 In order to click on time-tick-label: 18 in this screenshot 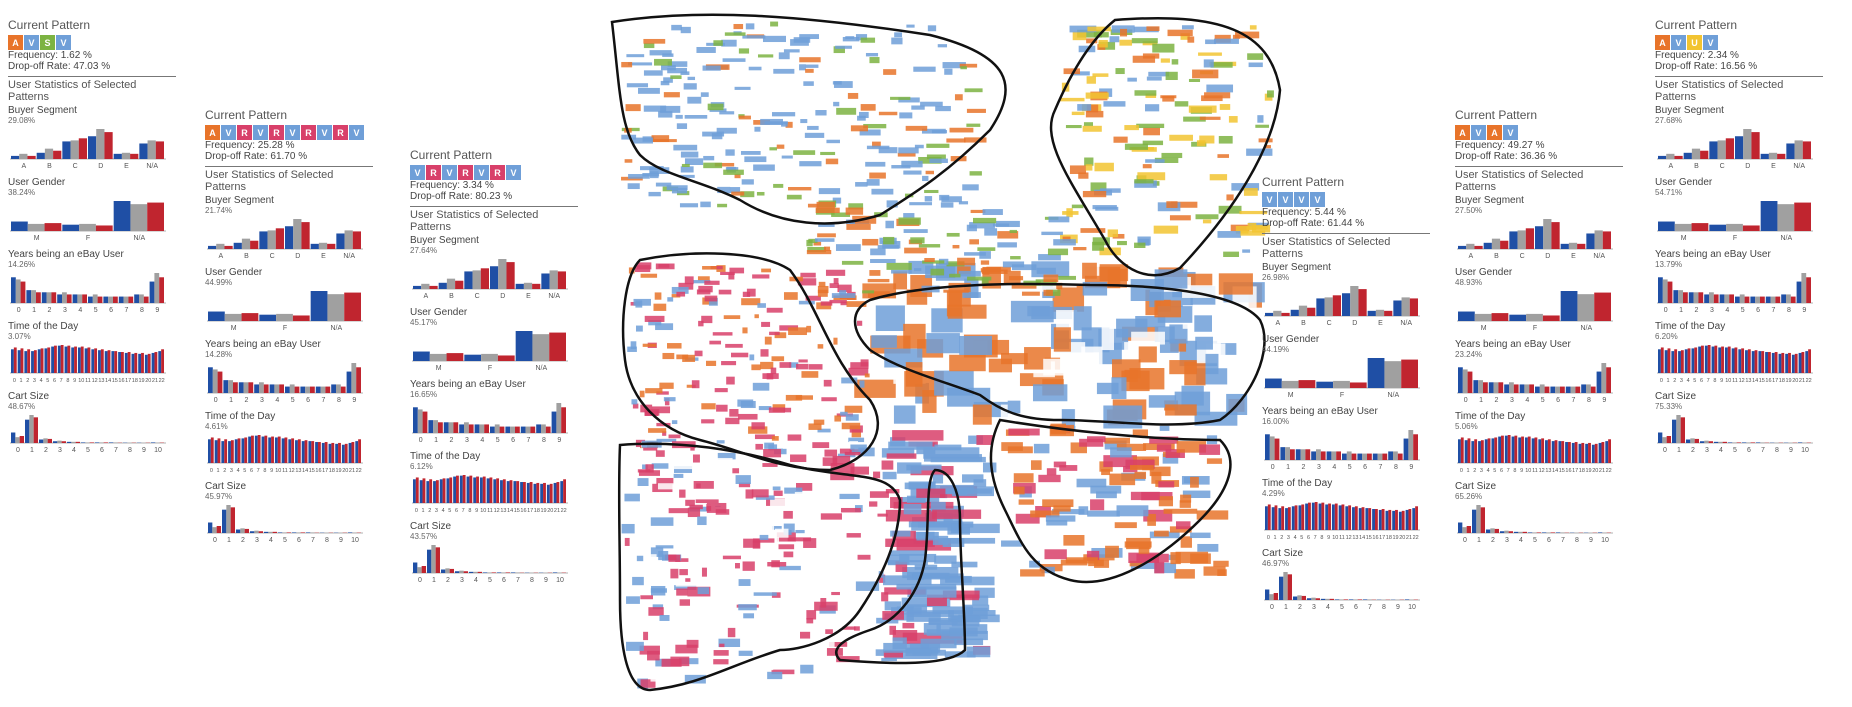, I will do `click(1389, 538)`.